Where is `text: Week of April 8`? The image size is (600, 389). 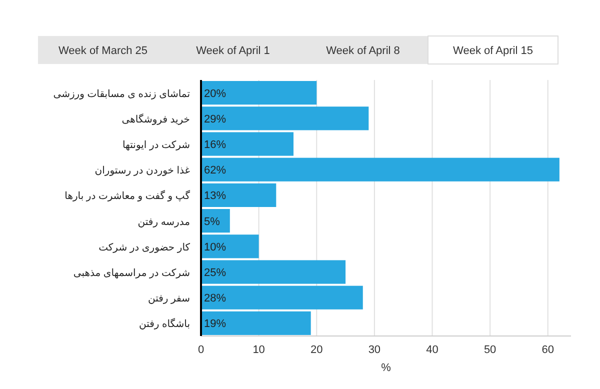
text: Week of April 8 is located at coordinates (363, 51).